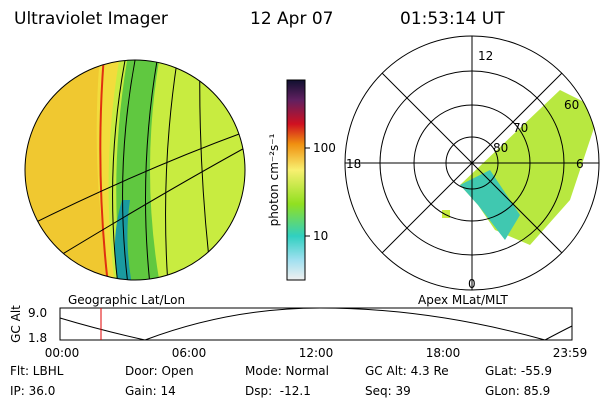 The height and width of the screenshot is (400, 600). What do you see at coordinates (443, 353) in the screenshot?
I see `x-tick-label: 18:00` at bounding box center [443, 353].